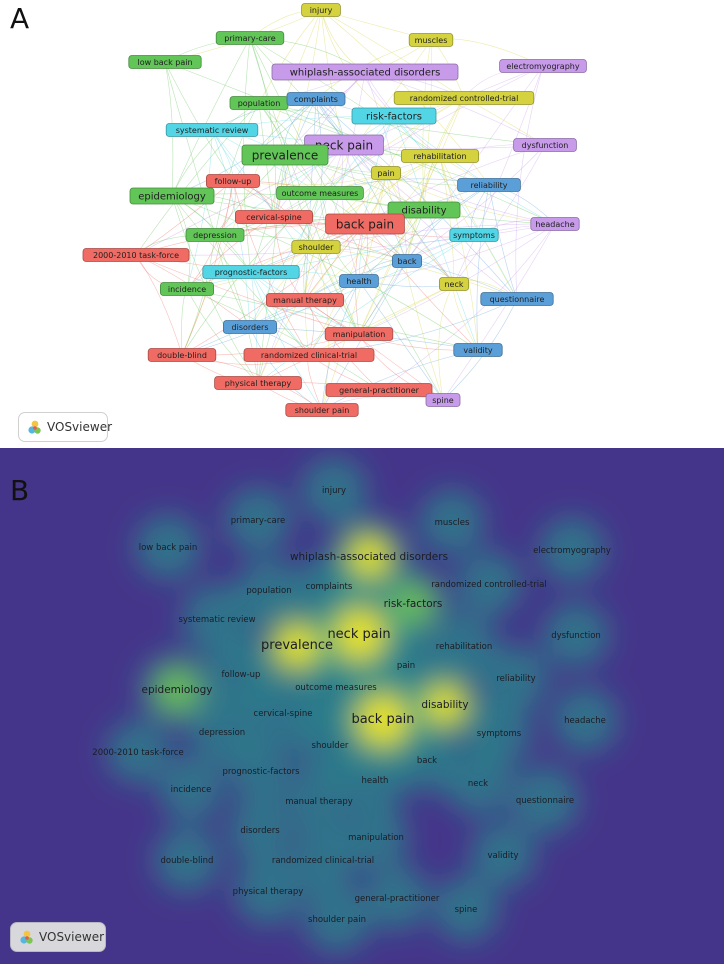 The height and width of the screenshot is (964, 724). Describe the element at coordinates (545, 145) in the screenshot. I see `node-dysfunction: dysfunction` at that location.